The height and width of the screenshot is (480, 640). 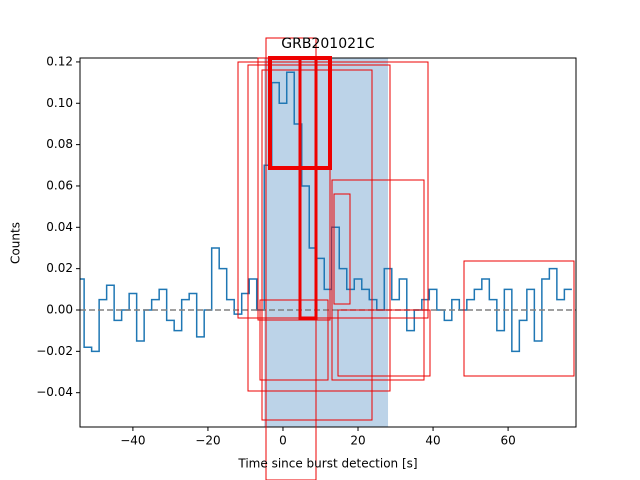 What do you see at coordinates (59, 103) in the screenshot?
I see `y-tick-label: 0.10` at bounding box center [59, 103].